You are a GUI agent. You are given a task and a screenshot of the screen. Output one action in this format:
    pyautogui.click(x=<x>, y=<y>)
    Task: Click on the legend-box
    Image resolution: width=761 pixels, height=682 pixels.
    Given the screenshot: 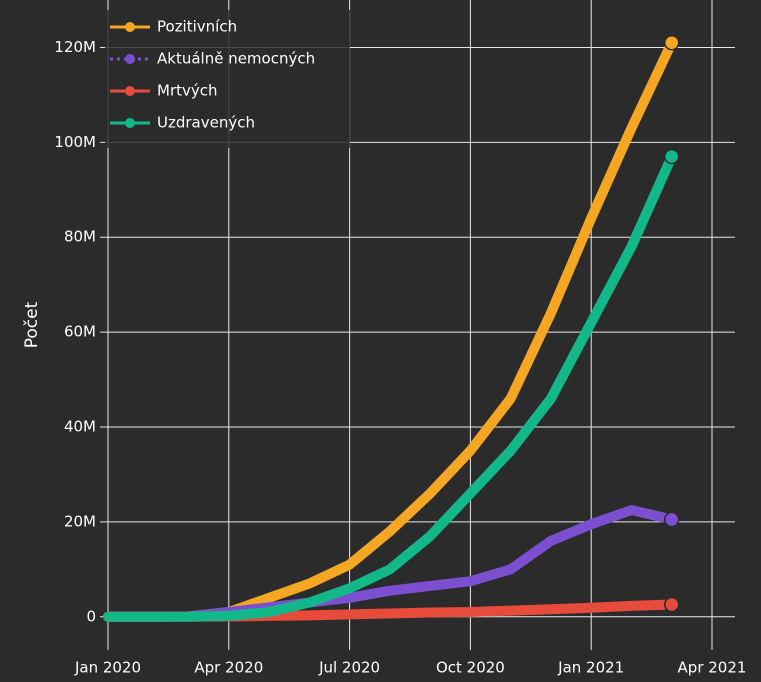 What is the action you would take?
    pyautogui.click(x=227, y=79)
    